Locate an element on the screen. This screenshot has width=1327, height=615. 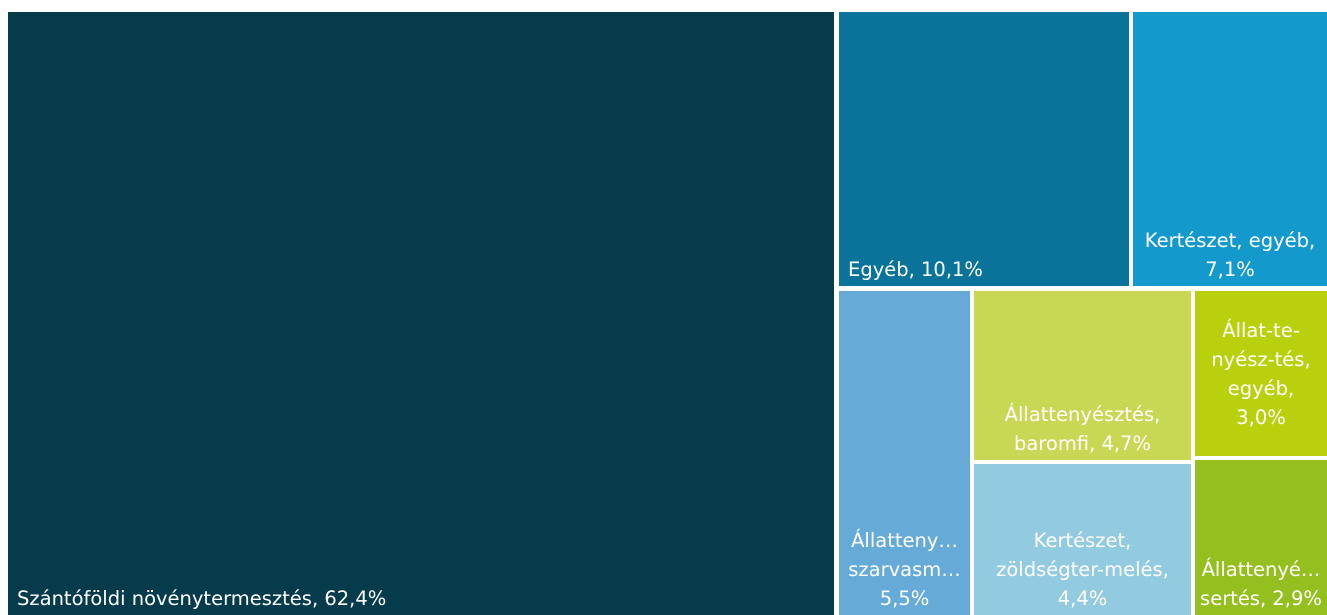
treemap-tile-label: Egyéb, 10,1% is located at coordinates (915, 269).